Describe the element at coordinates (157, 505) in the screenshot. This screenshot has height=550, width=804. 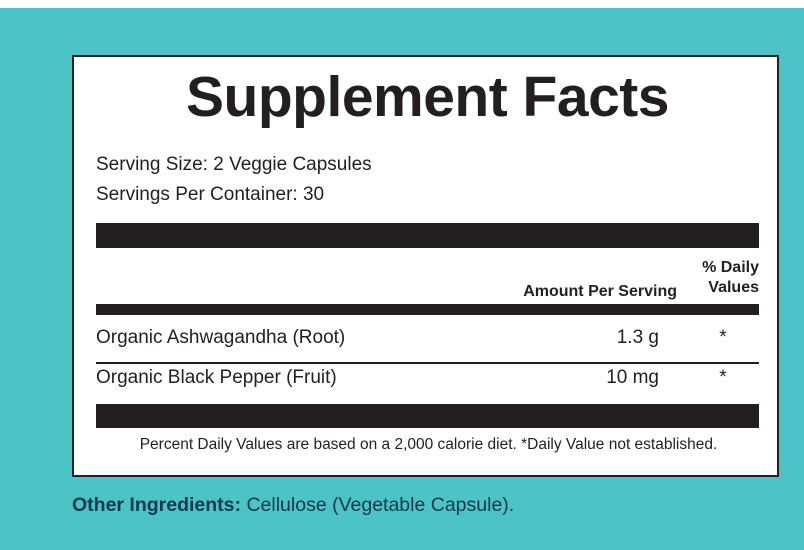
I see `other-ingredients-label: Other Ingredients:` at that location.